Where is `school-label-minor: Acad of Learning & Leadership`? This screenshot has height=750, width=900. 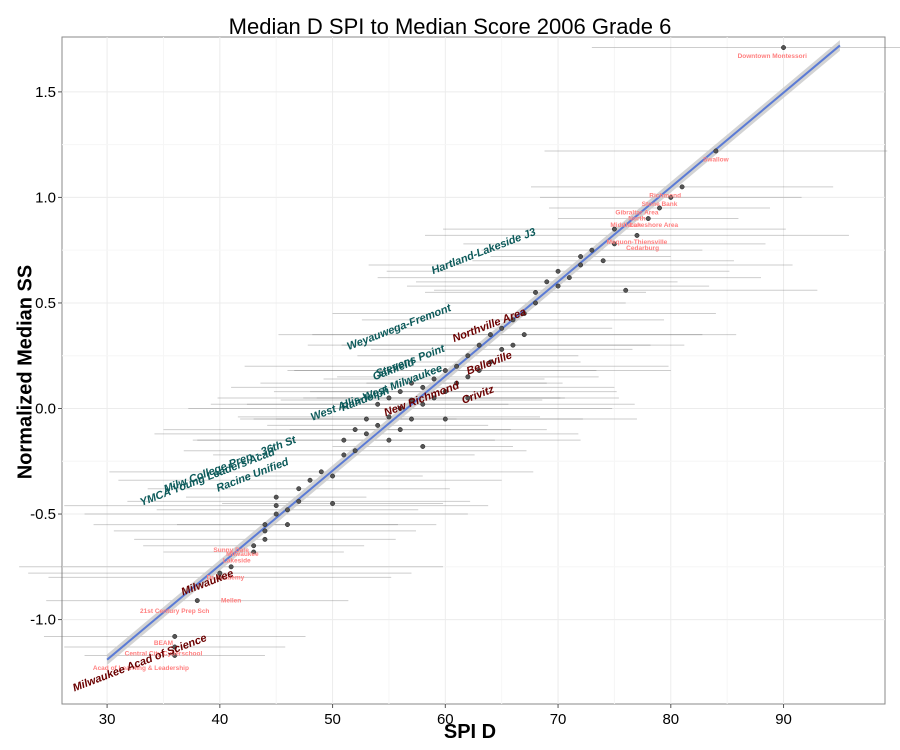
school-label-minor: Acad of Learning & Leadership is located at coordinates (141, 668).